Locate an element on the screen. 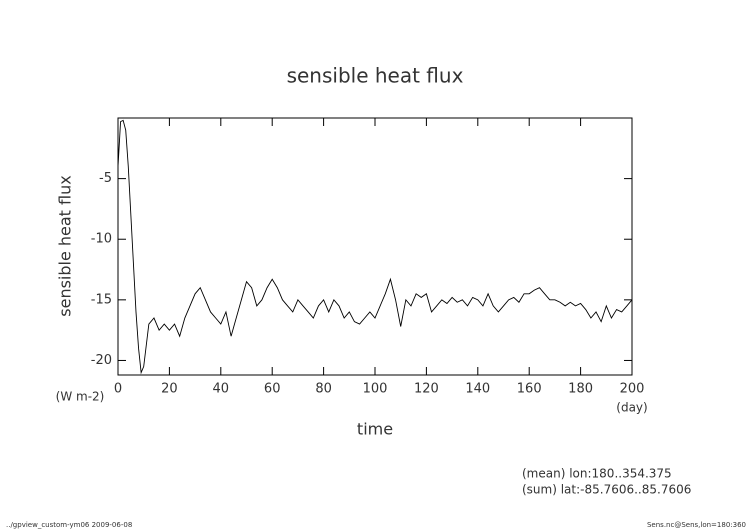 The height and width of the screenshot is (532, 752). y-units: (W m-2) is located at coordinates (80, 397).